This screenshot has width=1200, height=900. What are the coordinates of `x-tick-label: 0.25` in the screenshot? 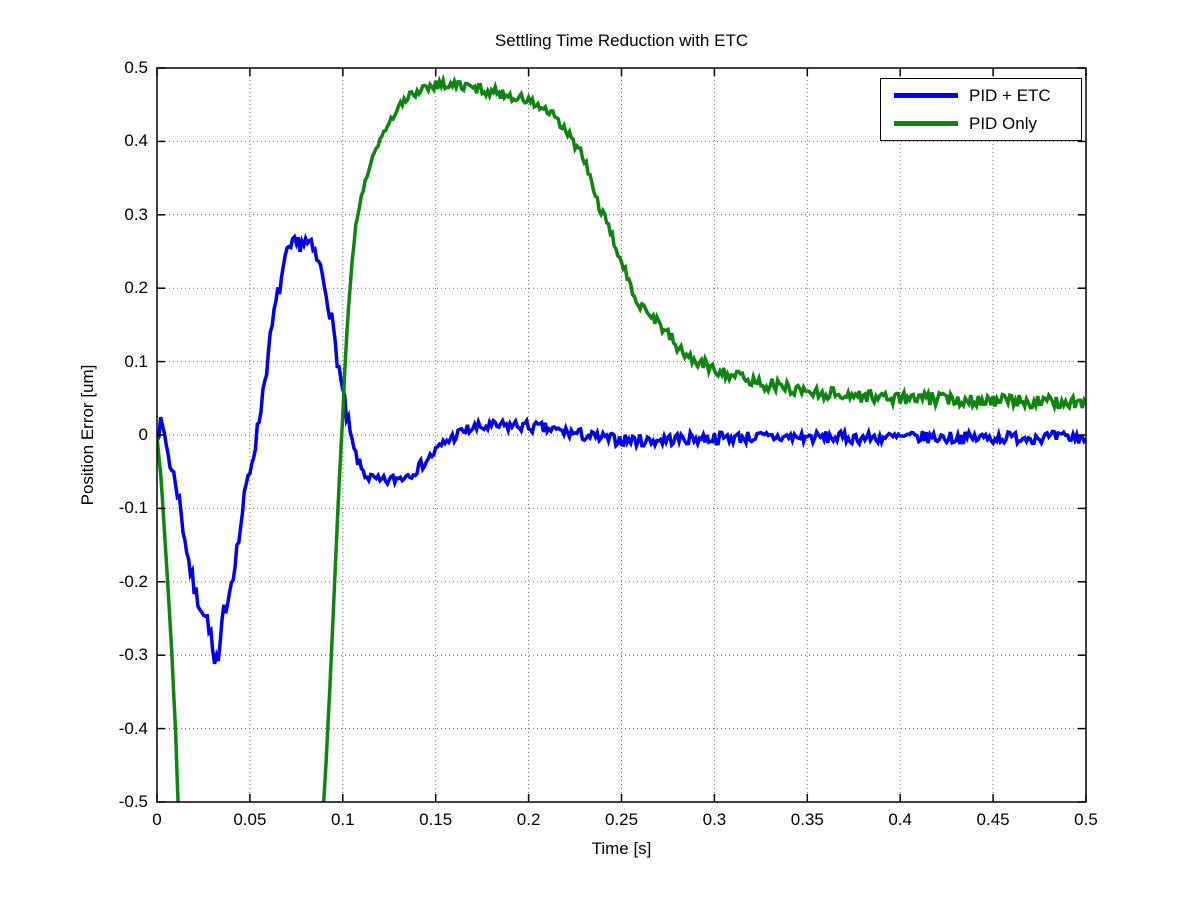 It's located at (621, 819).